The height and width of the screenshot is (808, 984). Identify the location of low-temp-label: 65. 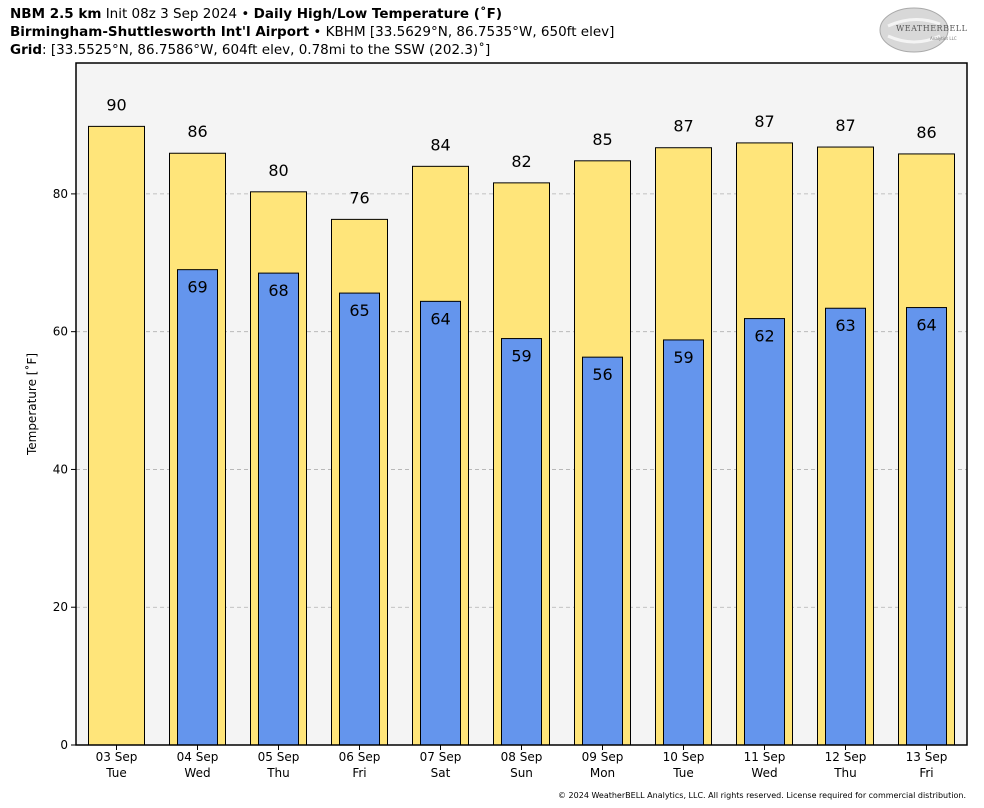
(359, 310).